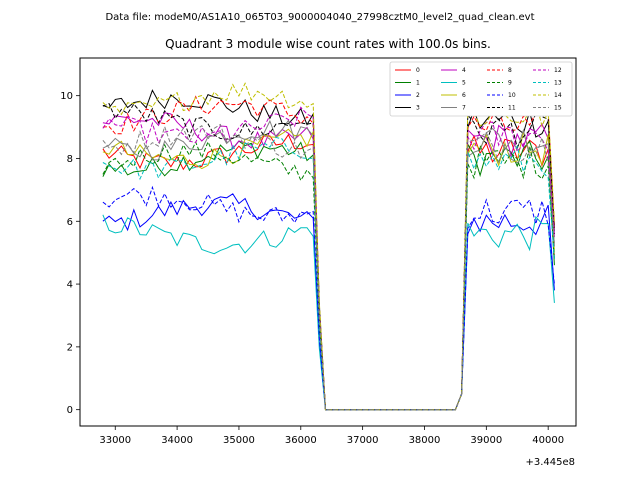  What do you see at coordinates (70, 285) in the screenshot?
I see `y-tick-label: 4` at bounding box center [70, 285].